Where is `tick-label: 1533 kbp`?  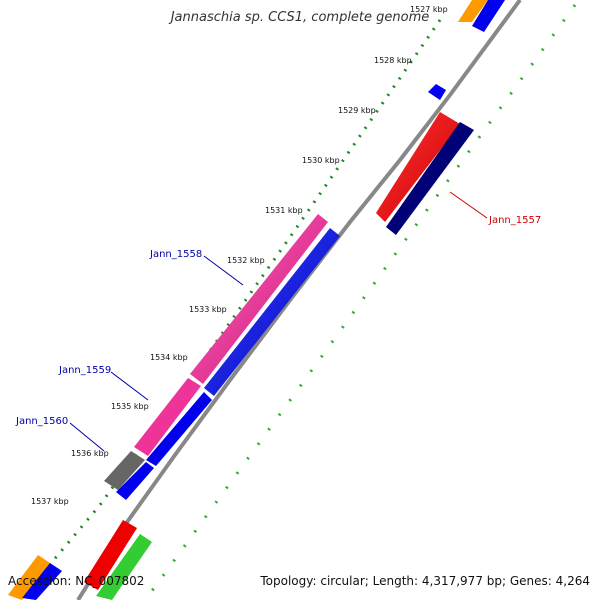 tick-label: 1533 kbp is located at coordinates (208, 309).